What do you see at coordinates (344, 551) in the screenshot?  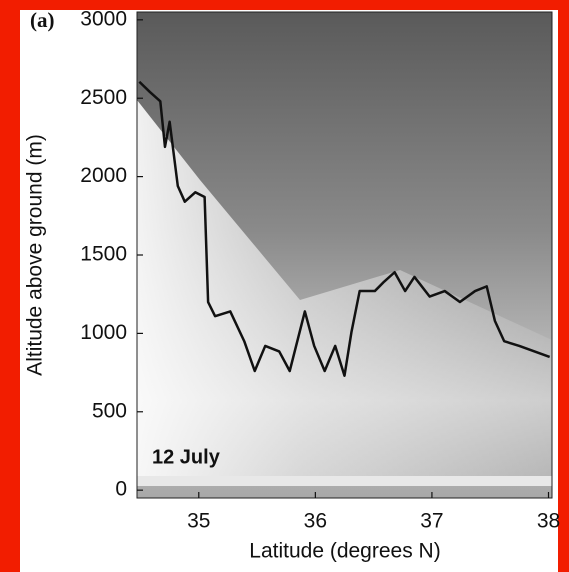 I see `x-axis-label: Latitude (degrees N)` at bounding box center [344, 551].